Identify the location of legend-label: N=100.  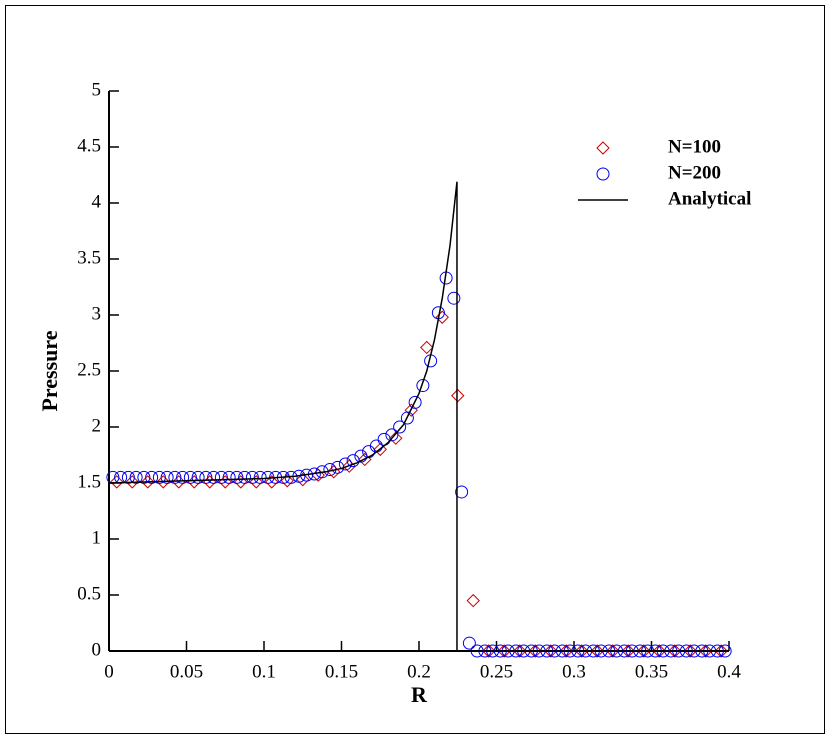
(694, 146).